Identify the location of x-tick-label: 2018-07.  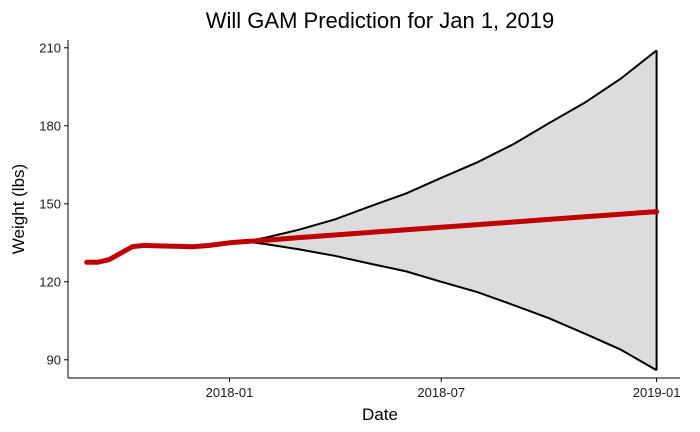
(441, 392).